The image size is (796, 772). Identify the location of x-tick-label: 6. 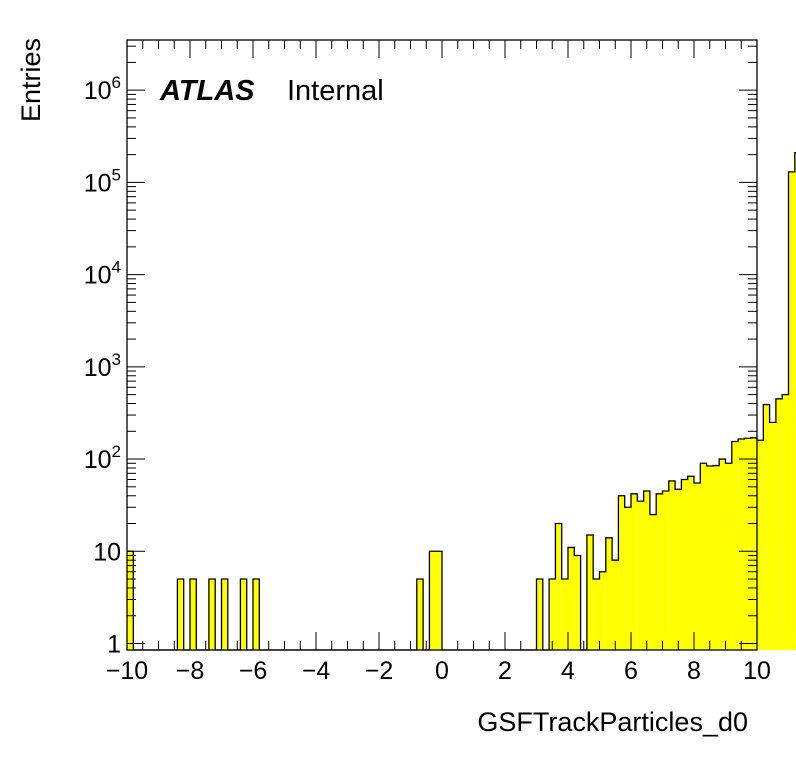
(631, 671).